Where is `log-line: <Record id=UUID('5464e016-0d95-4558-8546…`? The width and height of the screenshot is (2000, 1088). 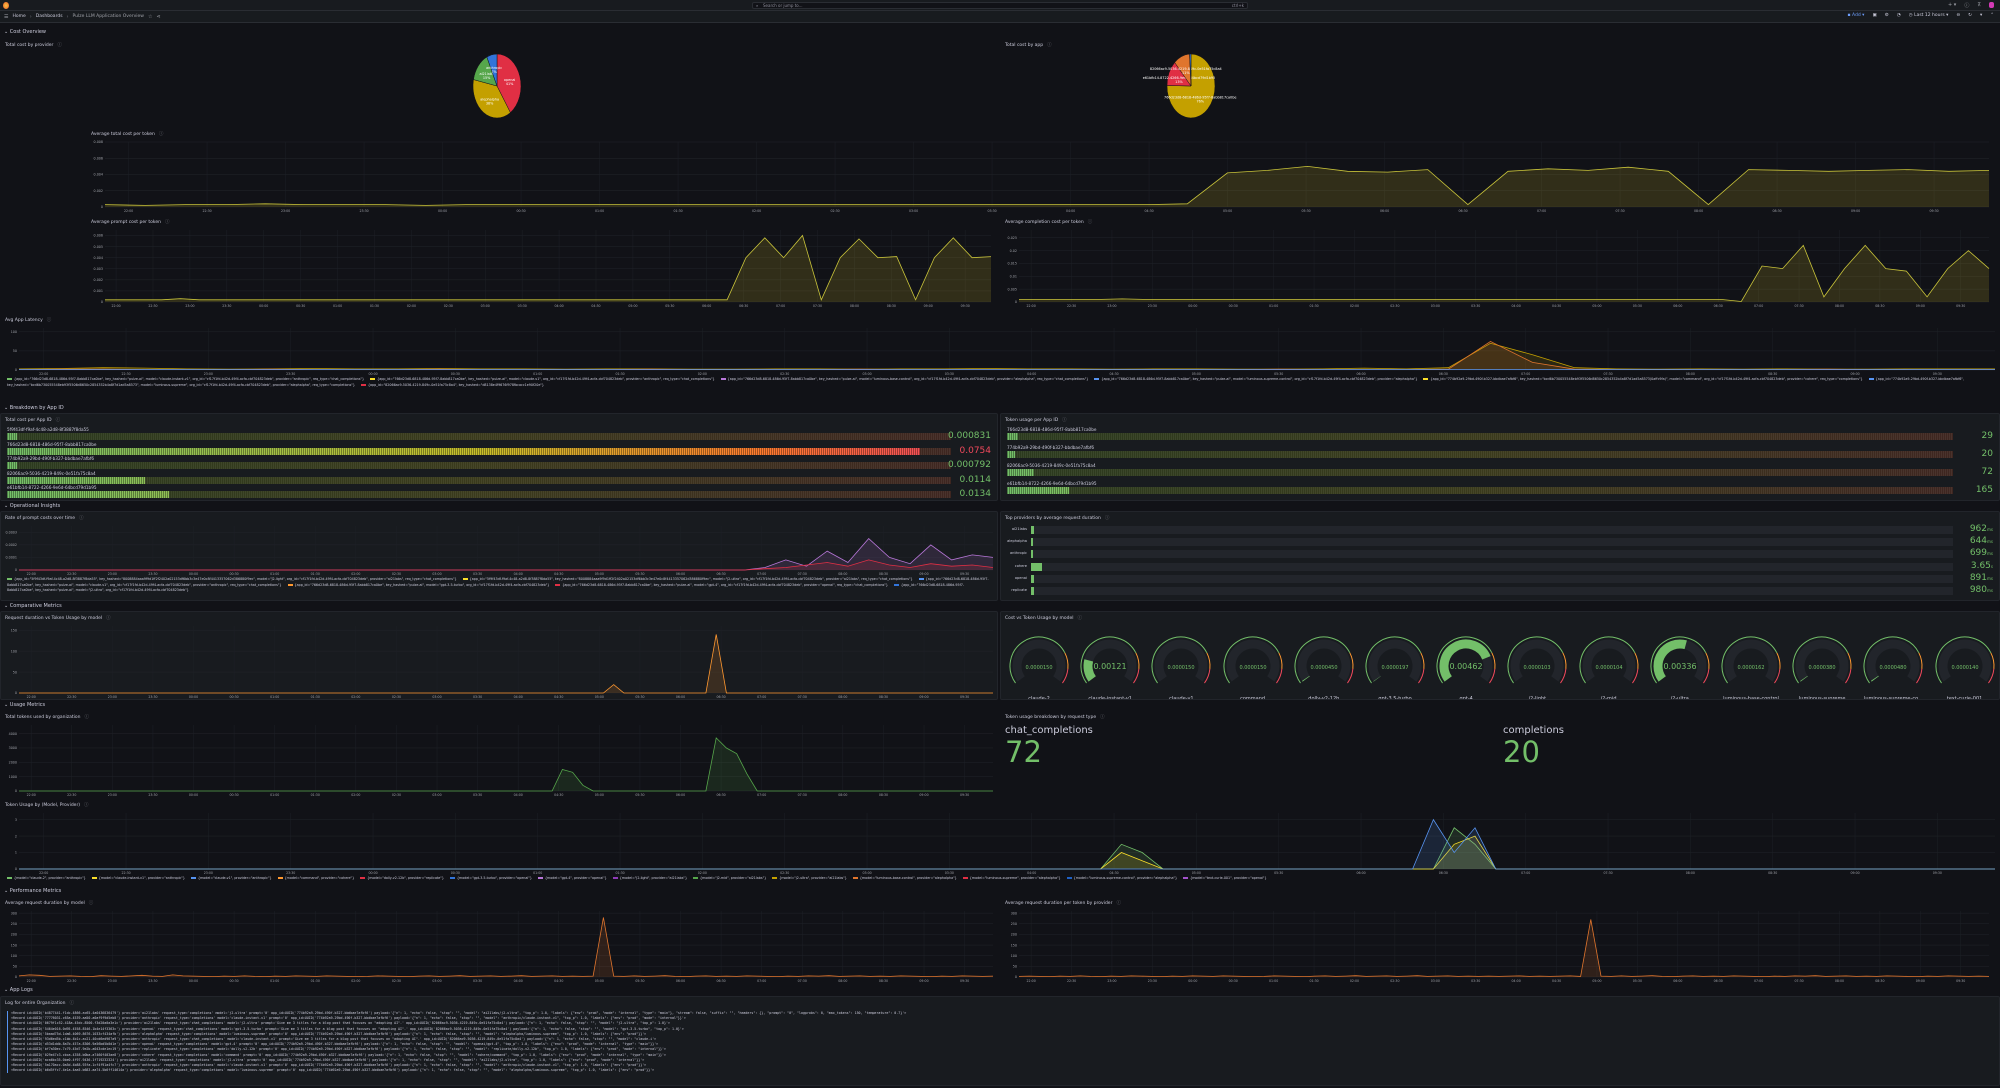 log-line: <Record id=UUID('5464e016-0d95-4558-8546… is located at coordinates (1000, 1029).